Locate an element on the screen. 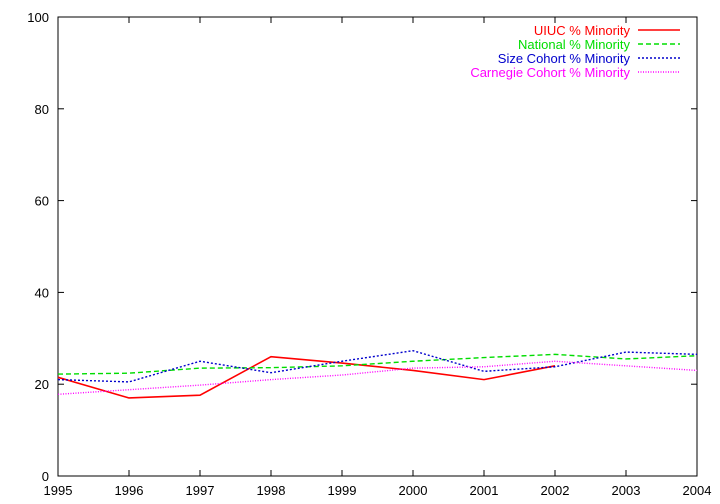  x-tick-label: 2000 is located at coordinates (413, 490).